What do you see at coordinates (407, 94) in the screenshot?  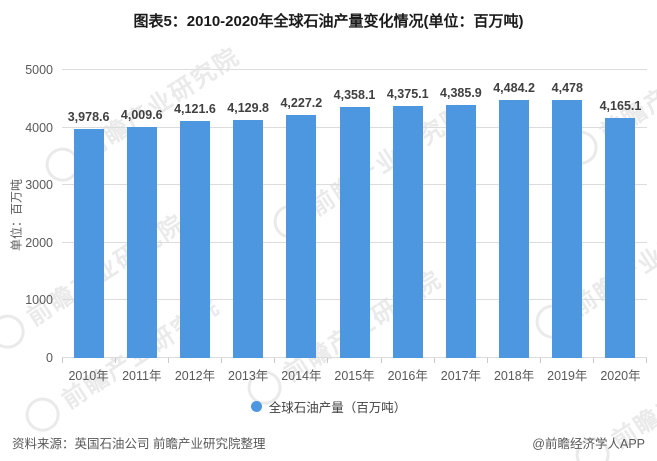 I see `bar-value-label: 4,375.1` at bounding box center [407, 94].